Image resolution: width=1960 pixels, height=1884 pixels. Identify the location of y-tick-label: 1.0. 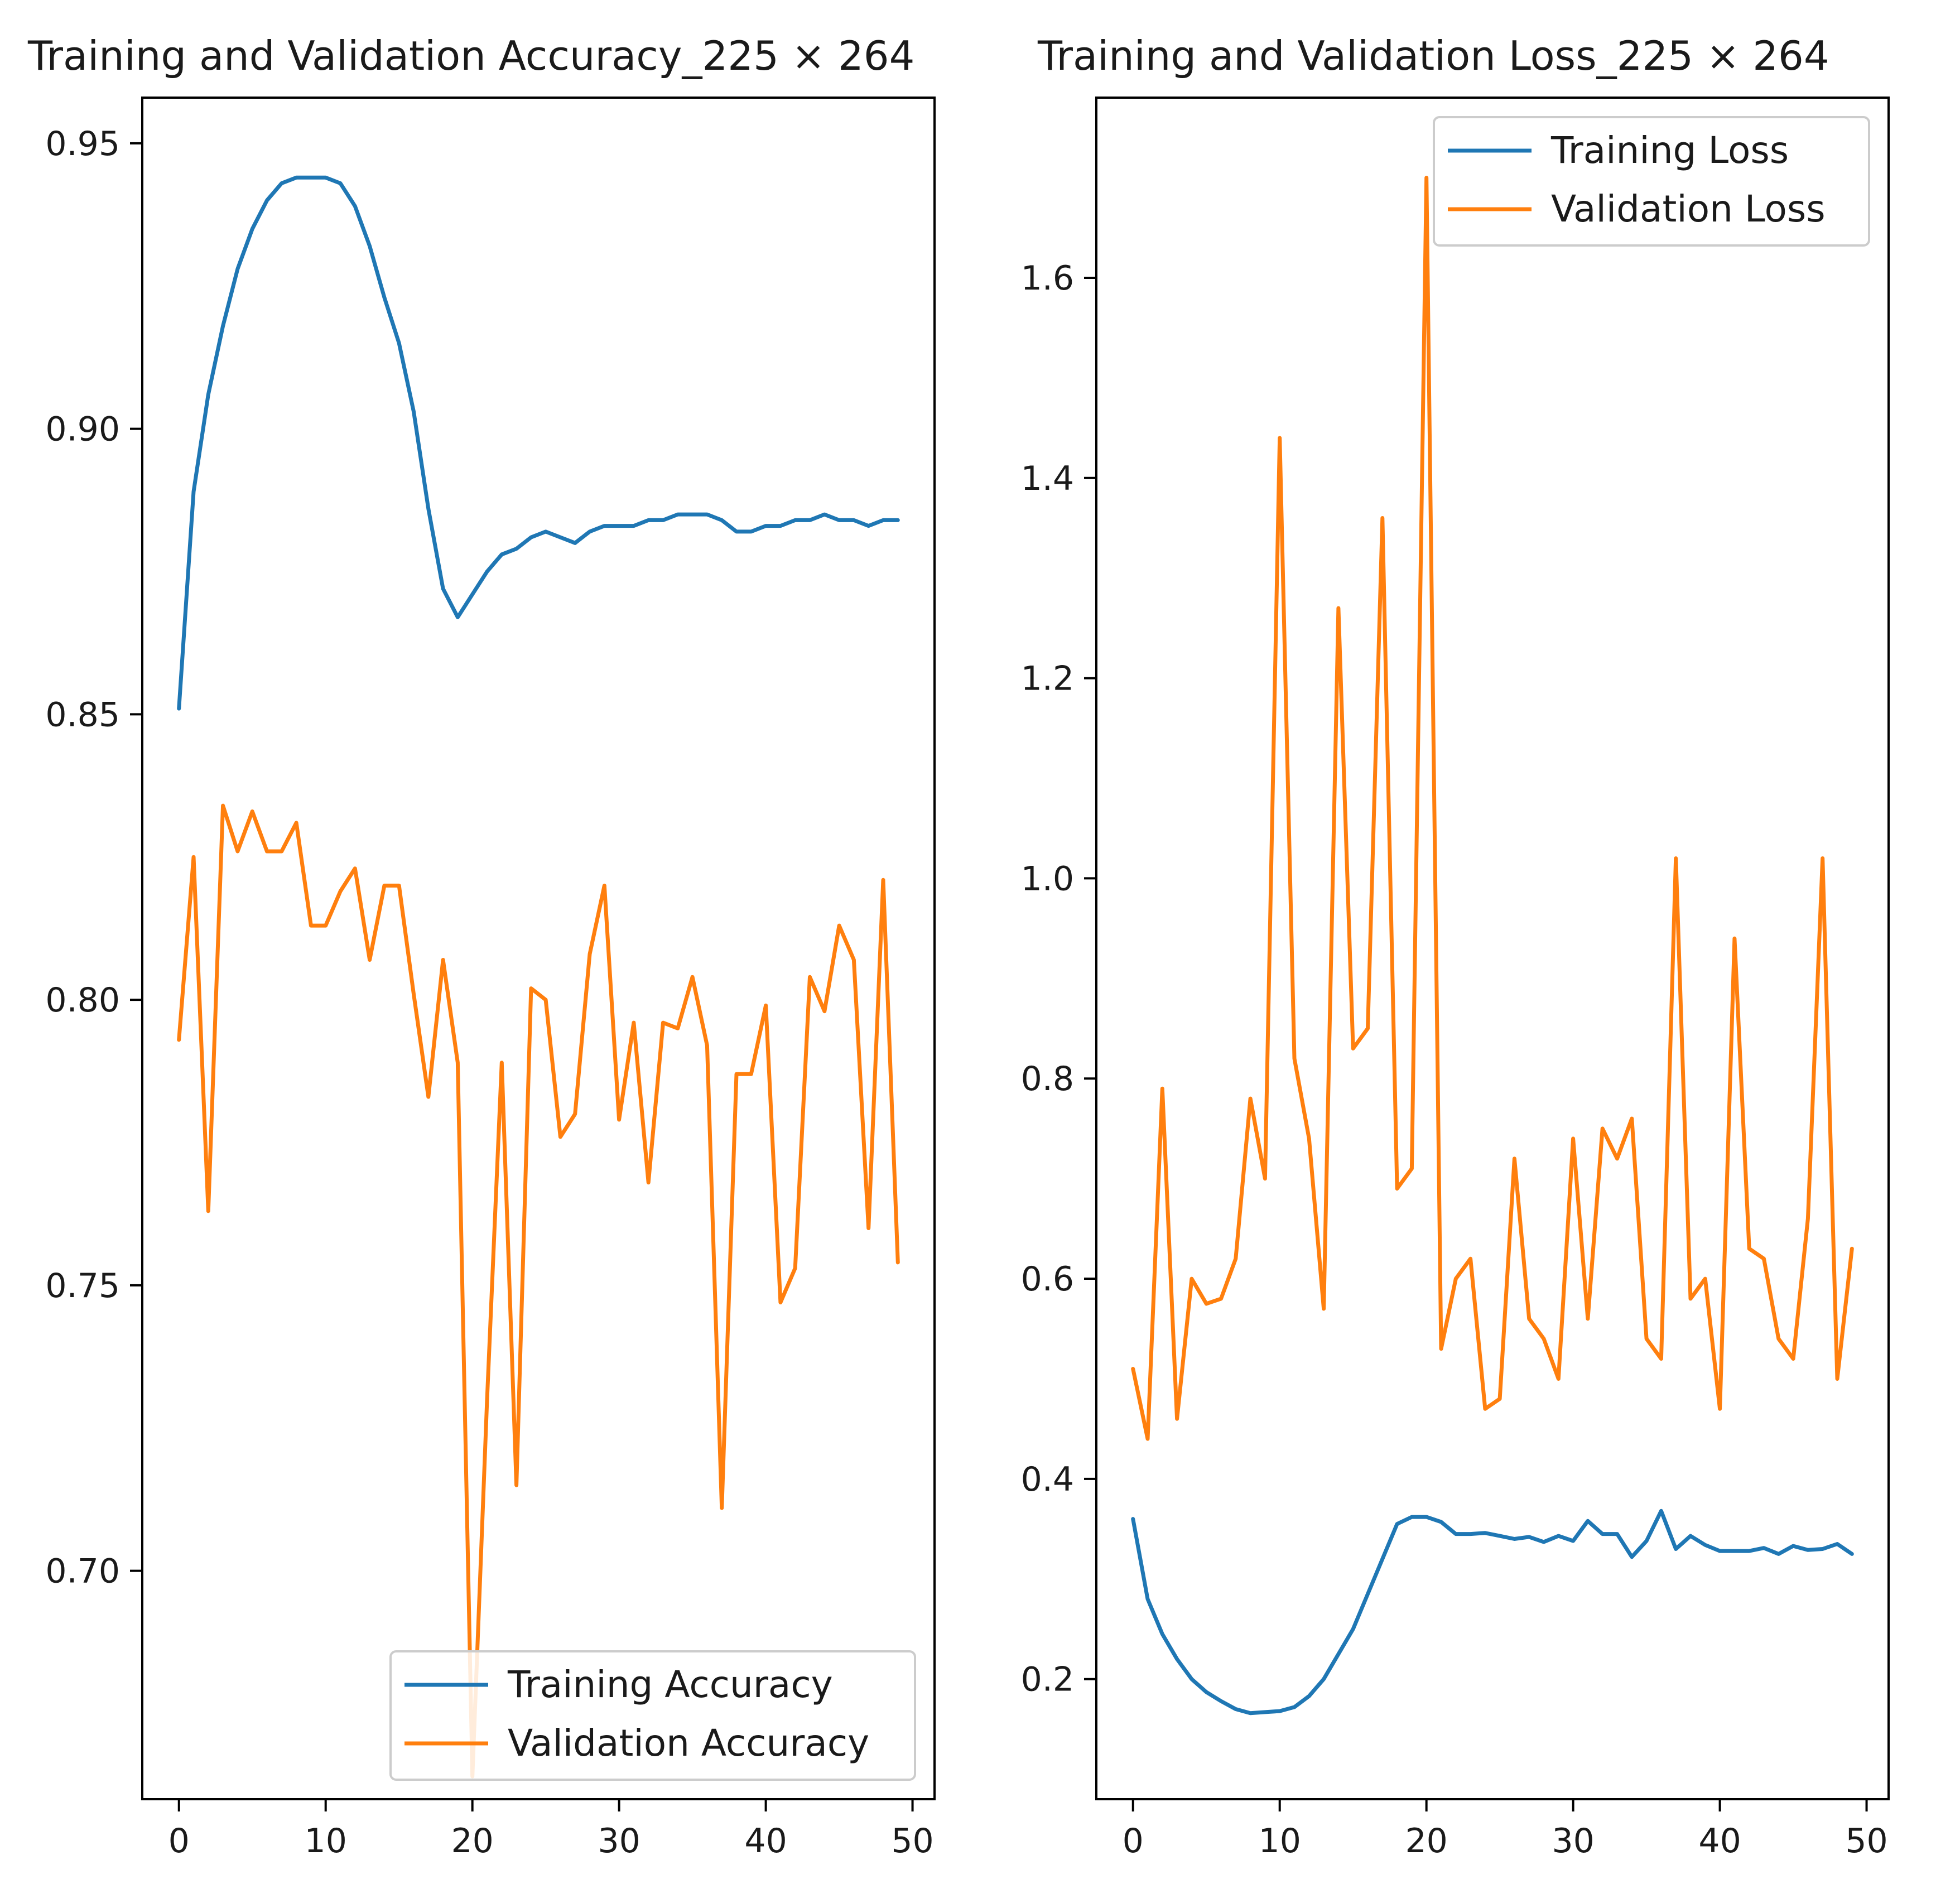
(1047, 878).